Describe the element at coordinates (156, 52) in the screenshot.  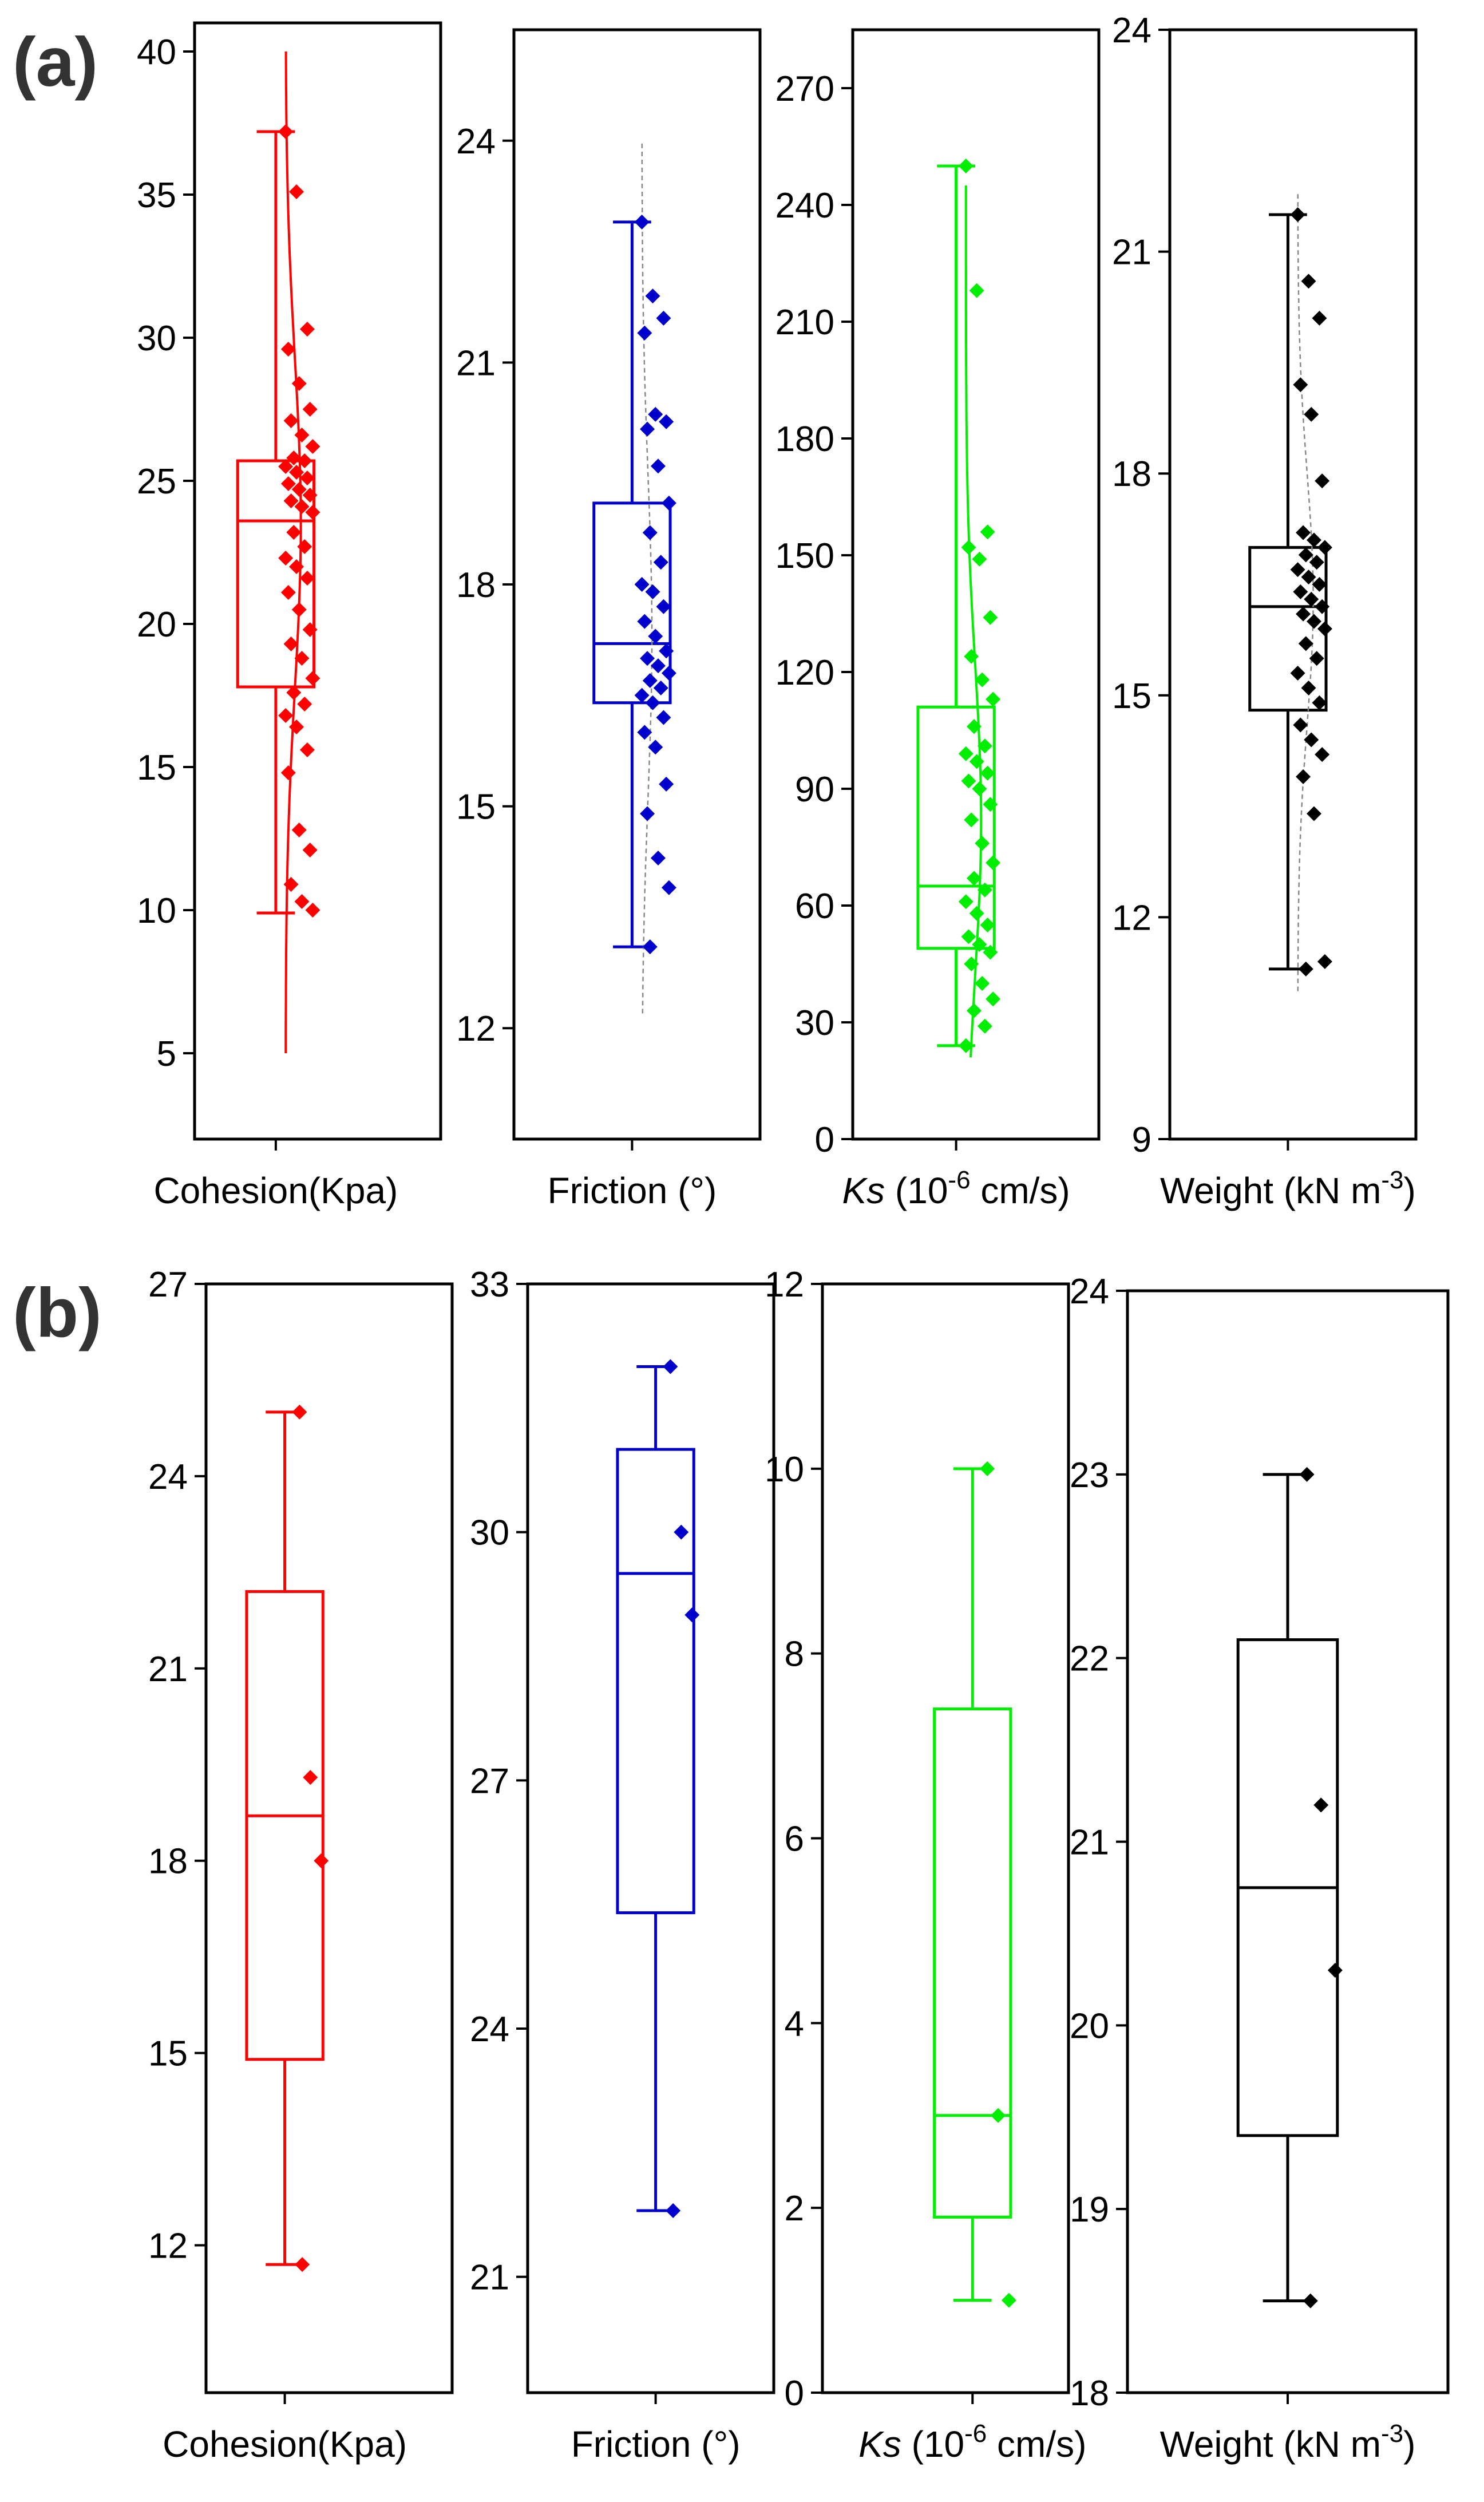
I see `y-tick-label: 40` at that location.